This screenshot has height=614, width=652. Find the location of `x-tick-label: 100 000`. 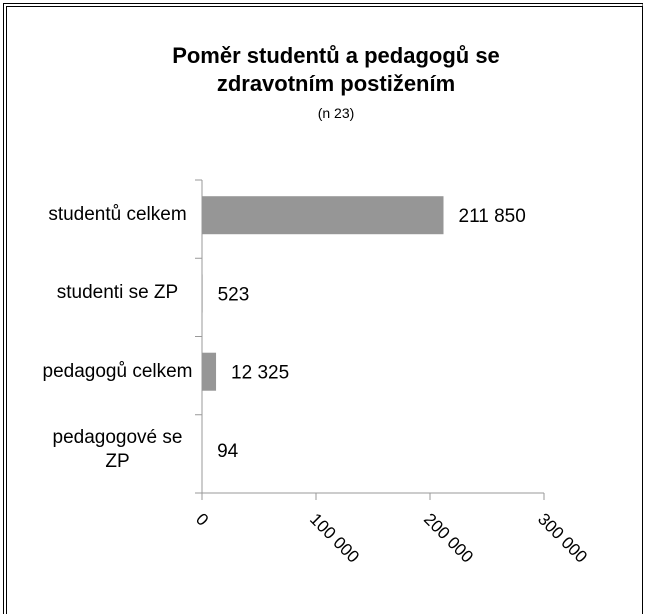

x-tick-label: 100 000 is located at coordinates (334, 538).